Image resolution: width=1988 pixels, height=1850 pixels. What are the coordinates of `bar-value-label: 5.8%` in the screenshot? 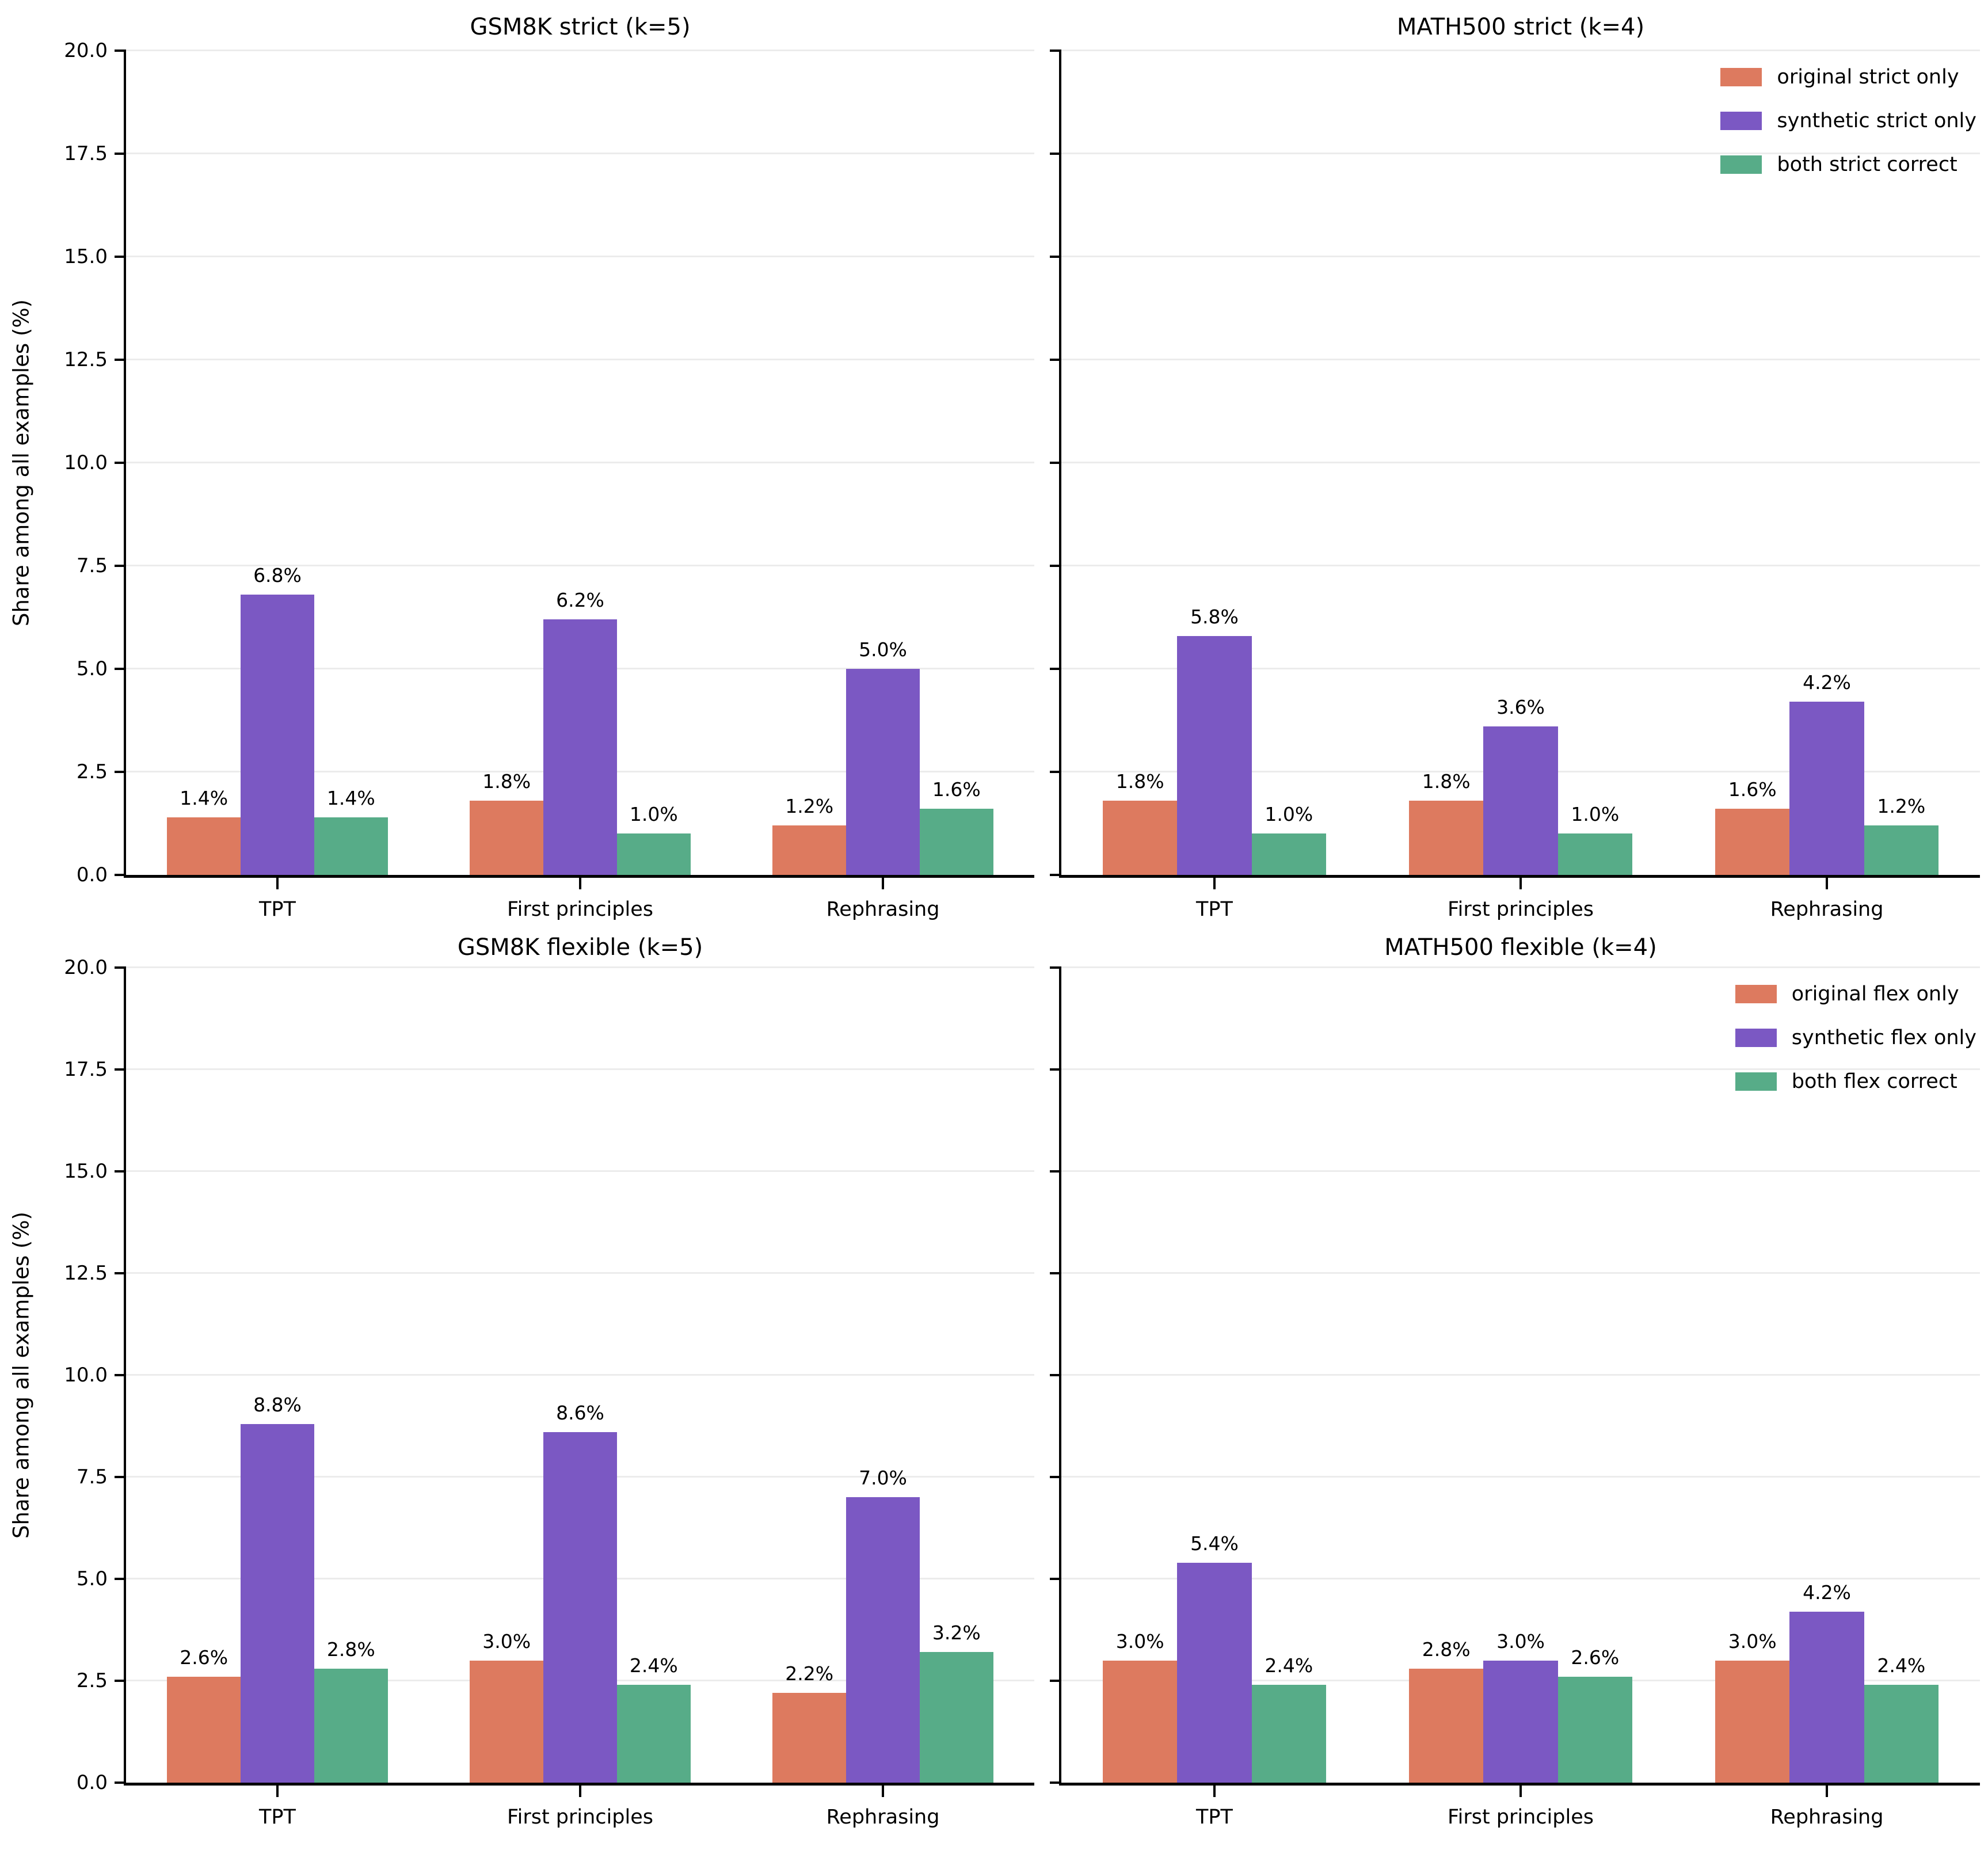 It's located at (1215, 616).